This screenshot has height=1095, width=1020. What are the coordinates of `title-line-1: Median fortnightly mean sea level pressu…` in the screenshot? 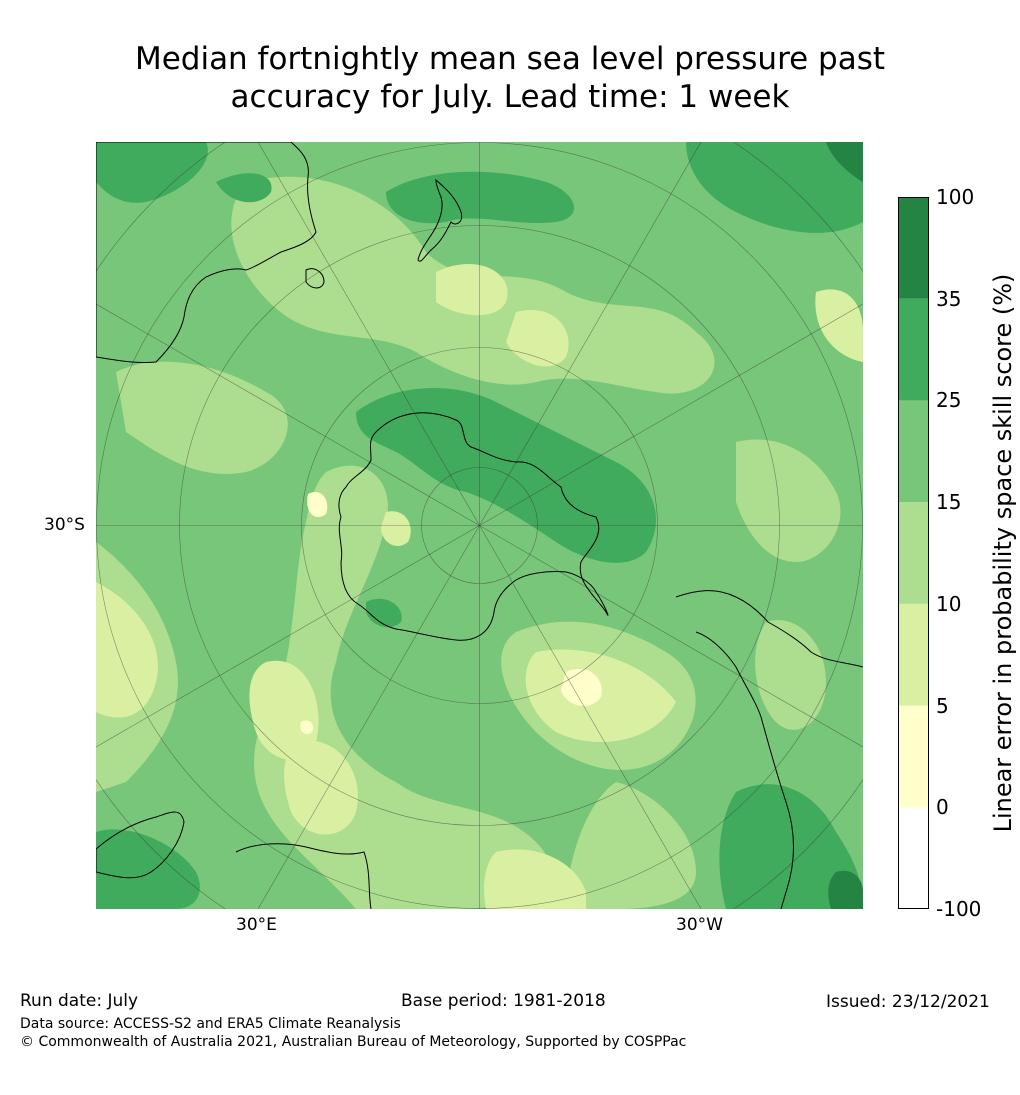 It's located at (510, 59).